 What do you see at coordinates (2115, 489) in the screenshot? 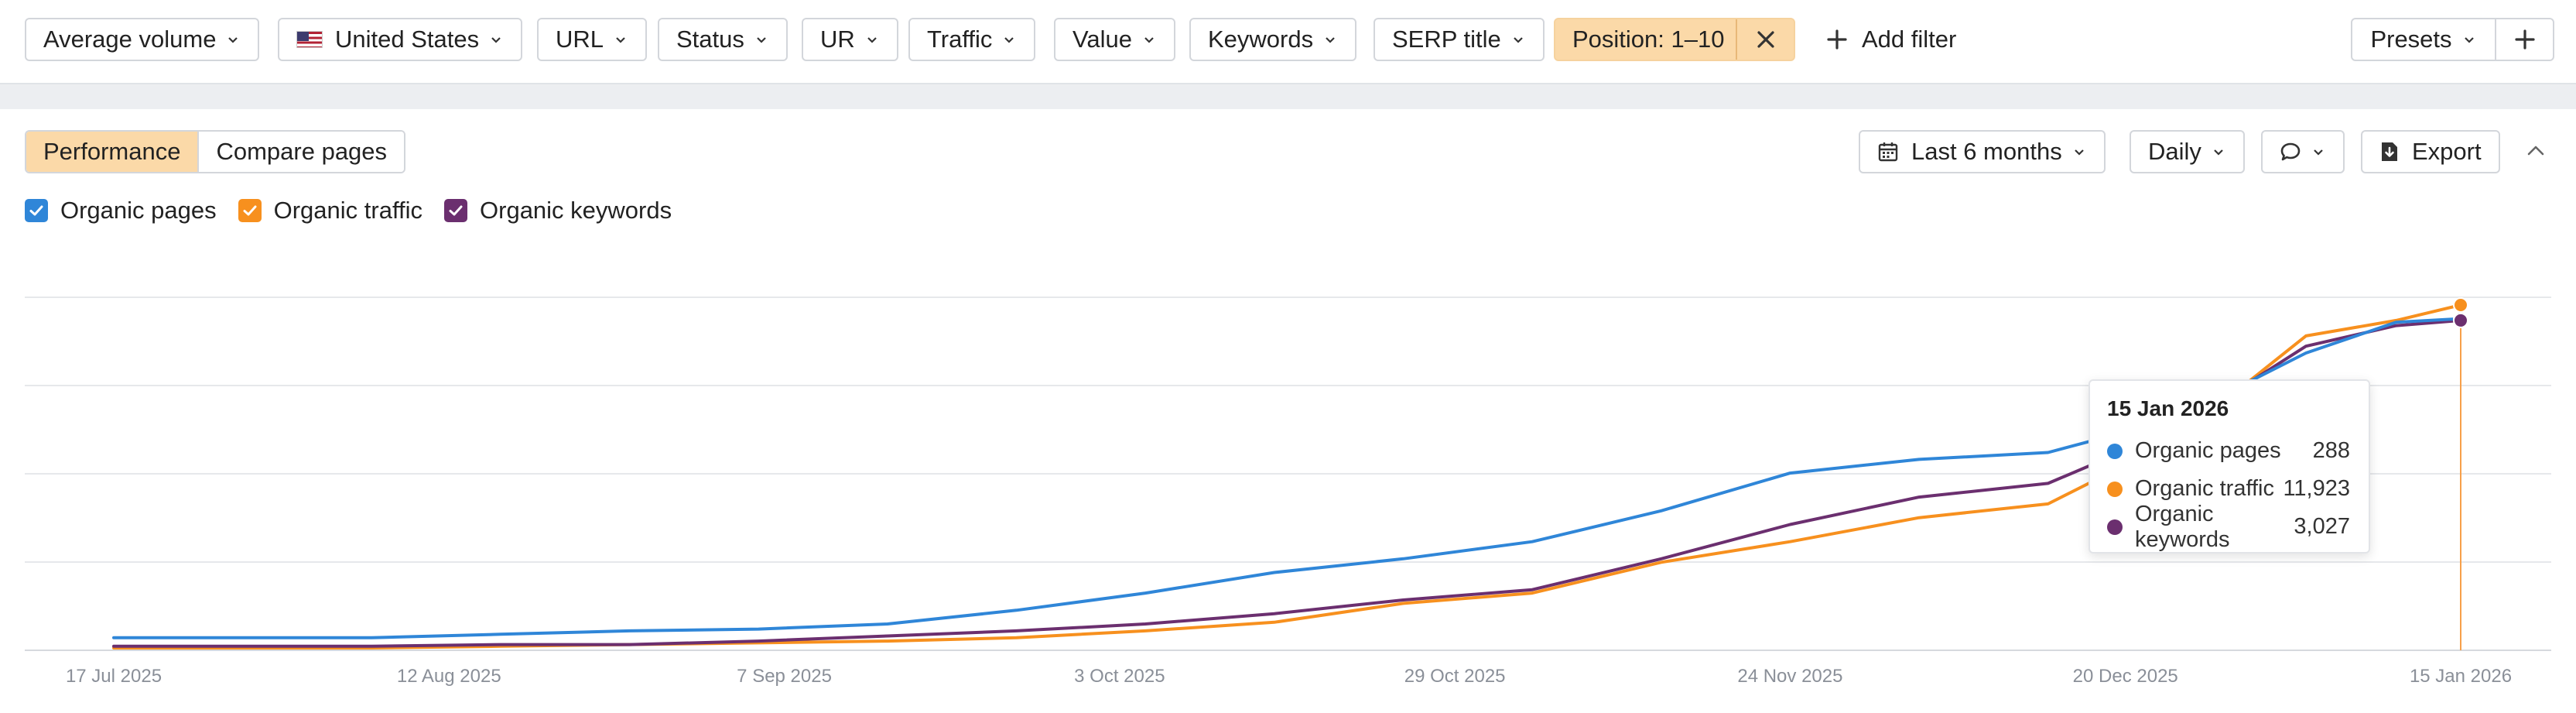
I see `organic-traffic-dot-icon` at bounding box center [2115, 489].